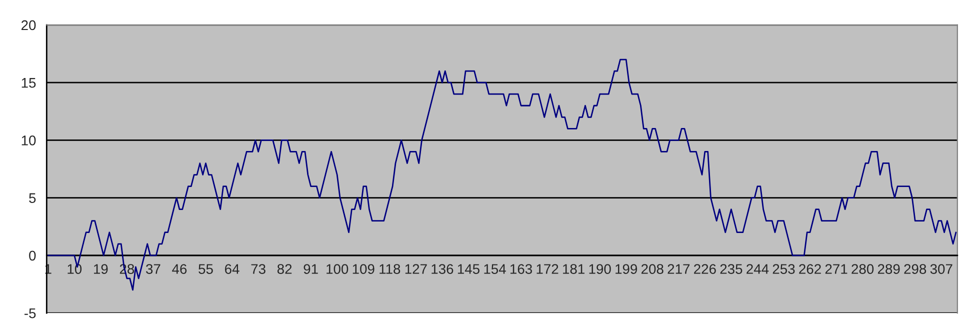 The height and width of the screenshot is (333, 972). Describe the element at coordinates (495, 269) in the screenshot. I see `x-tick-label: 154` at that location.